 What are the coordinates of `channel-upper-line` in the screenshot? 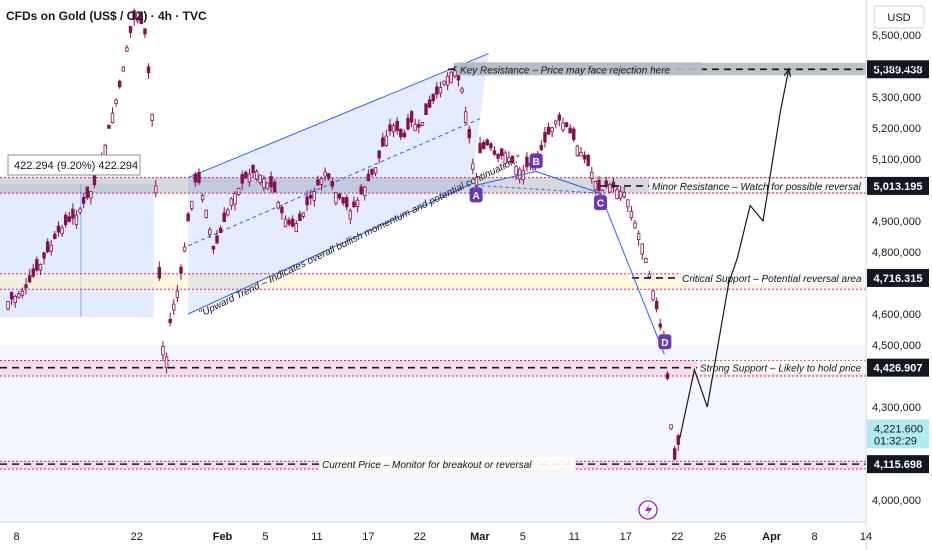 It's located at (338, 116).